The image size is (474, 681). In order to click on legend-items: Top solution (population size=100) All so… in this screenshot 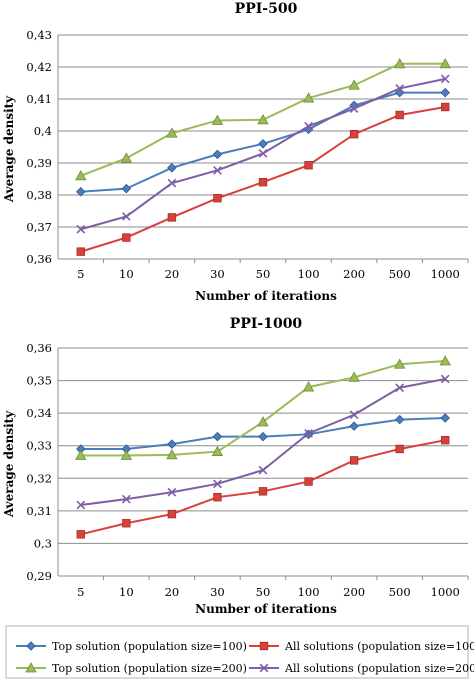, I will do `click(245, 657)`.